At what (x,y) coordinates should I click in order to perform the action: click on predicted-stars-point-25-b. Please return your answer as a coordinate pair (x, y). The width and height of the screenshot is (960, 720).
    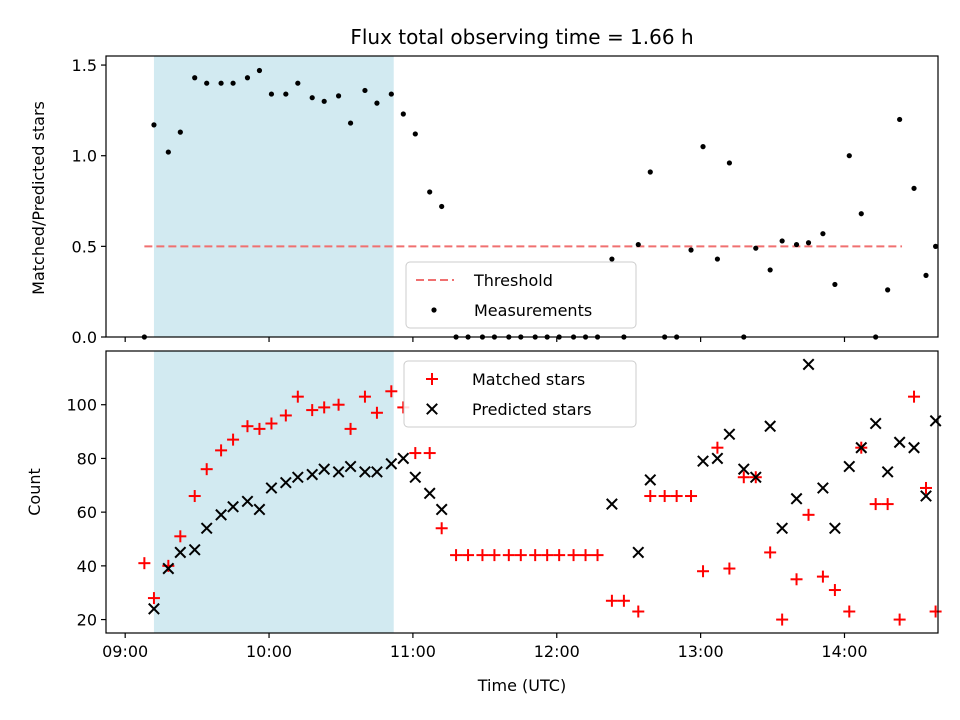
    Looking at the image, I should click on (650, 480).